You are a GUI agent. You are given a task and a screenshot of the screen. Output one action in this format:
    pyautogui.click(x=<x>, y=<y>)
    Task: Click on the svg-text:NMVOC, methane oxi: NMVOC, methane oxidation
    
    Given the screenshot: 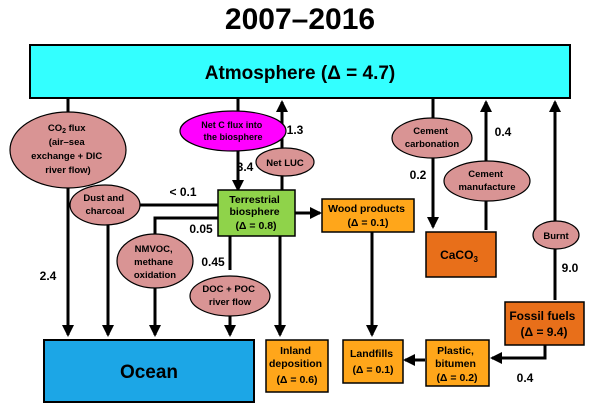 What is the action you would take?
    pyautogui.click(x=155, y=262)
    